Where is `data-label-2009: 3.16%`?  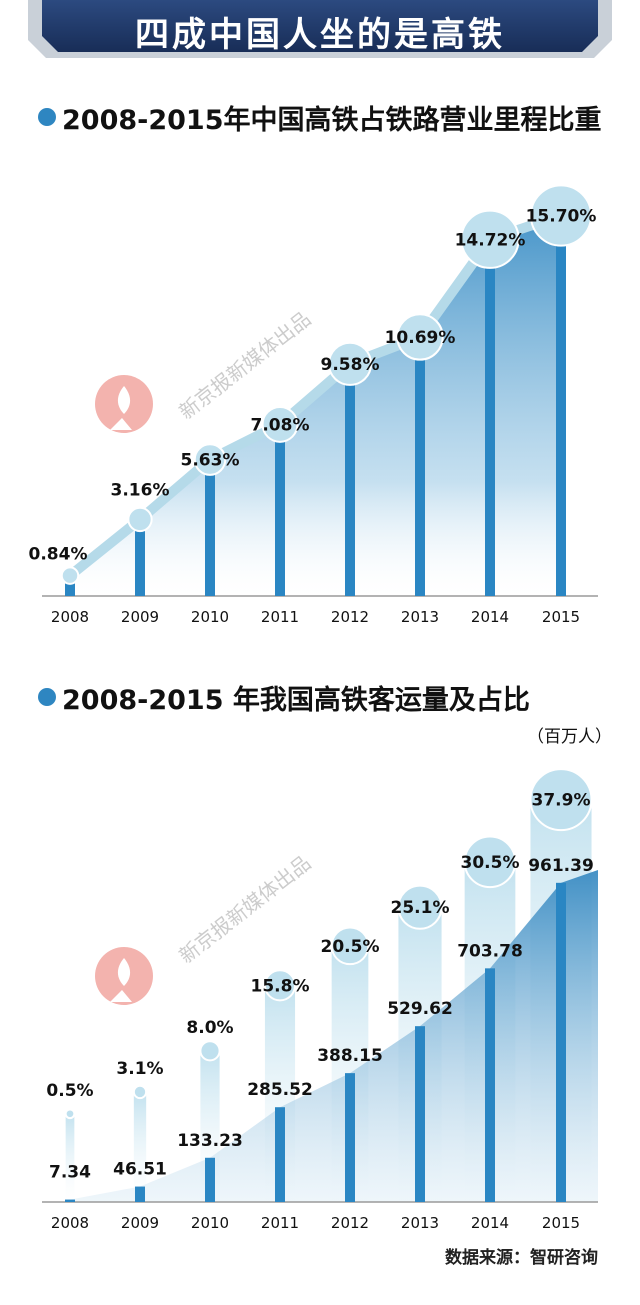 data-label-2009: 3.16% is located at coordinates (140, 490).